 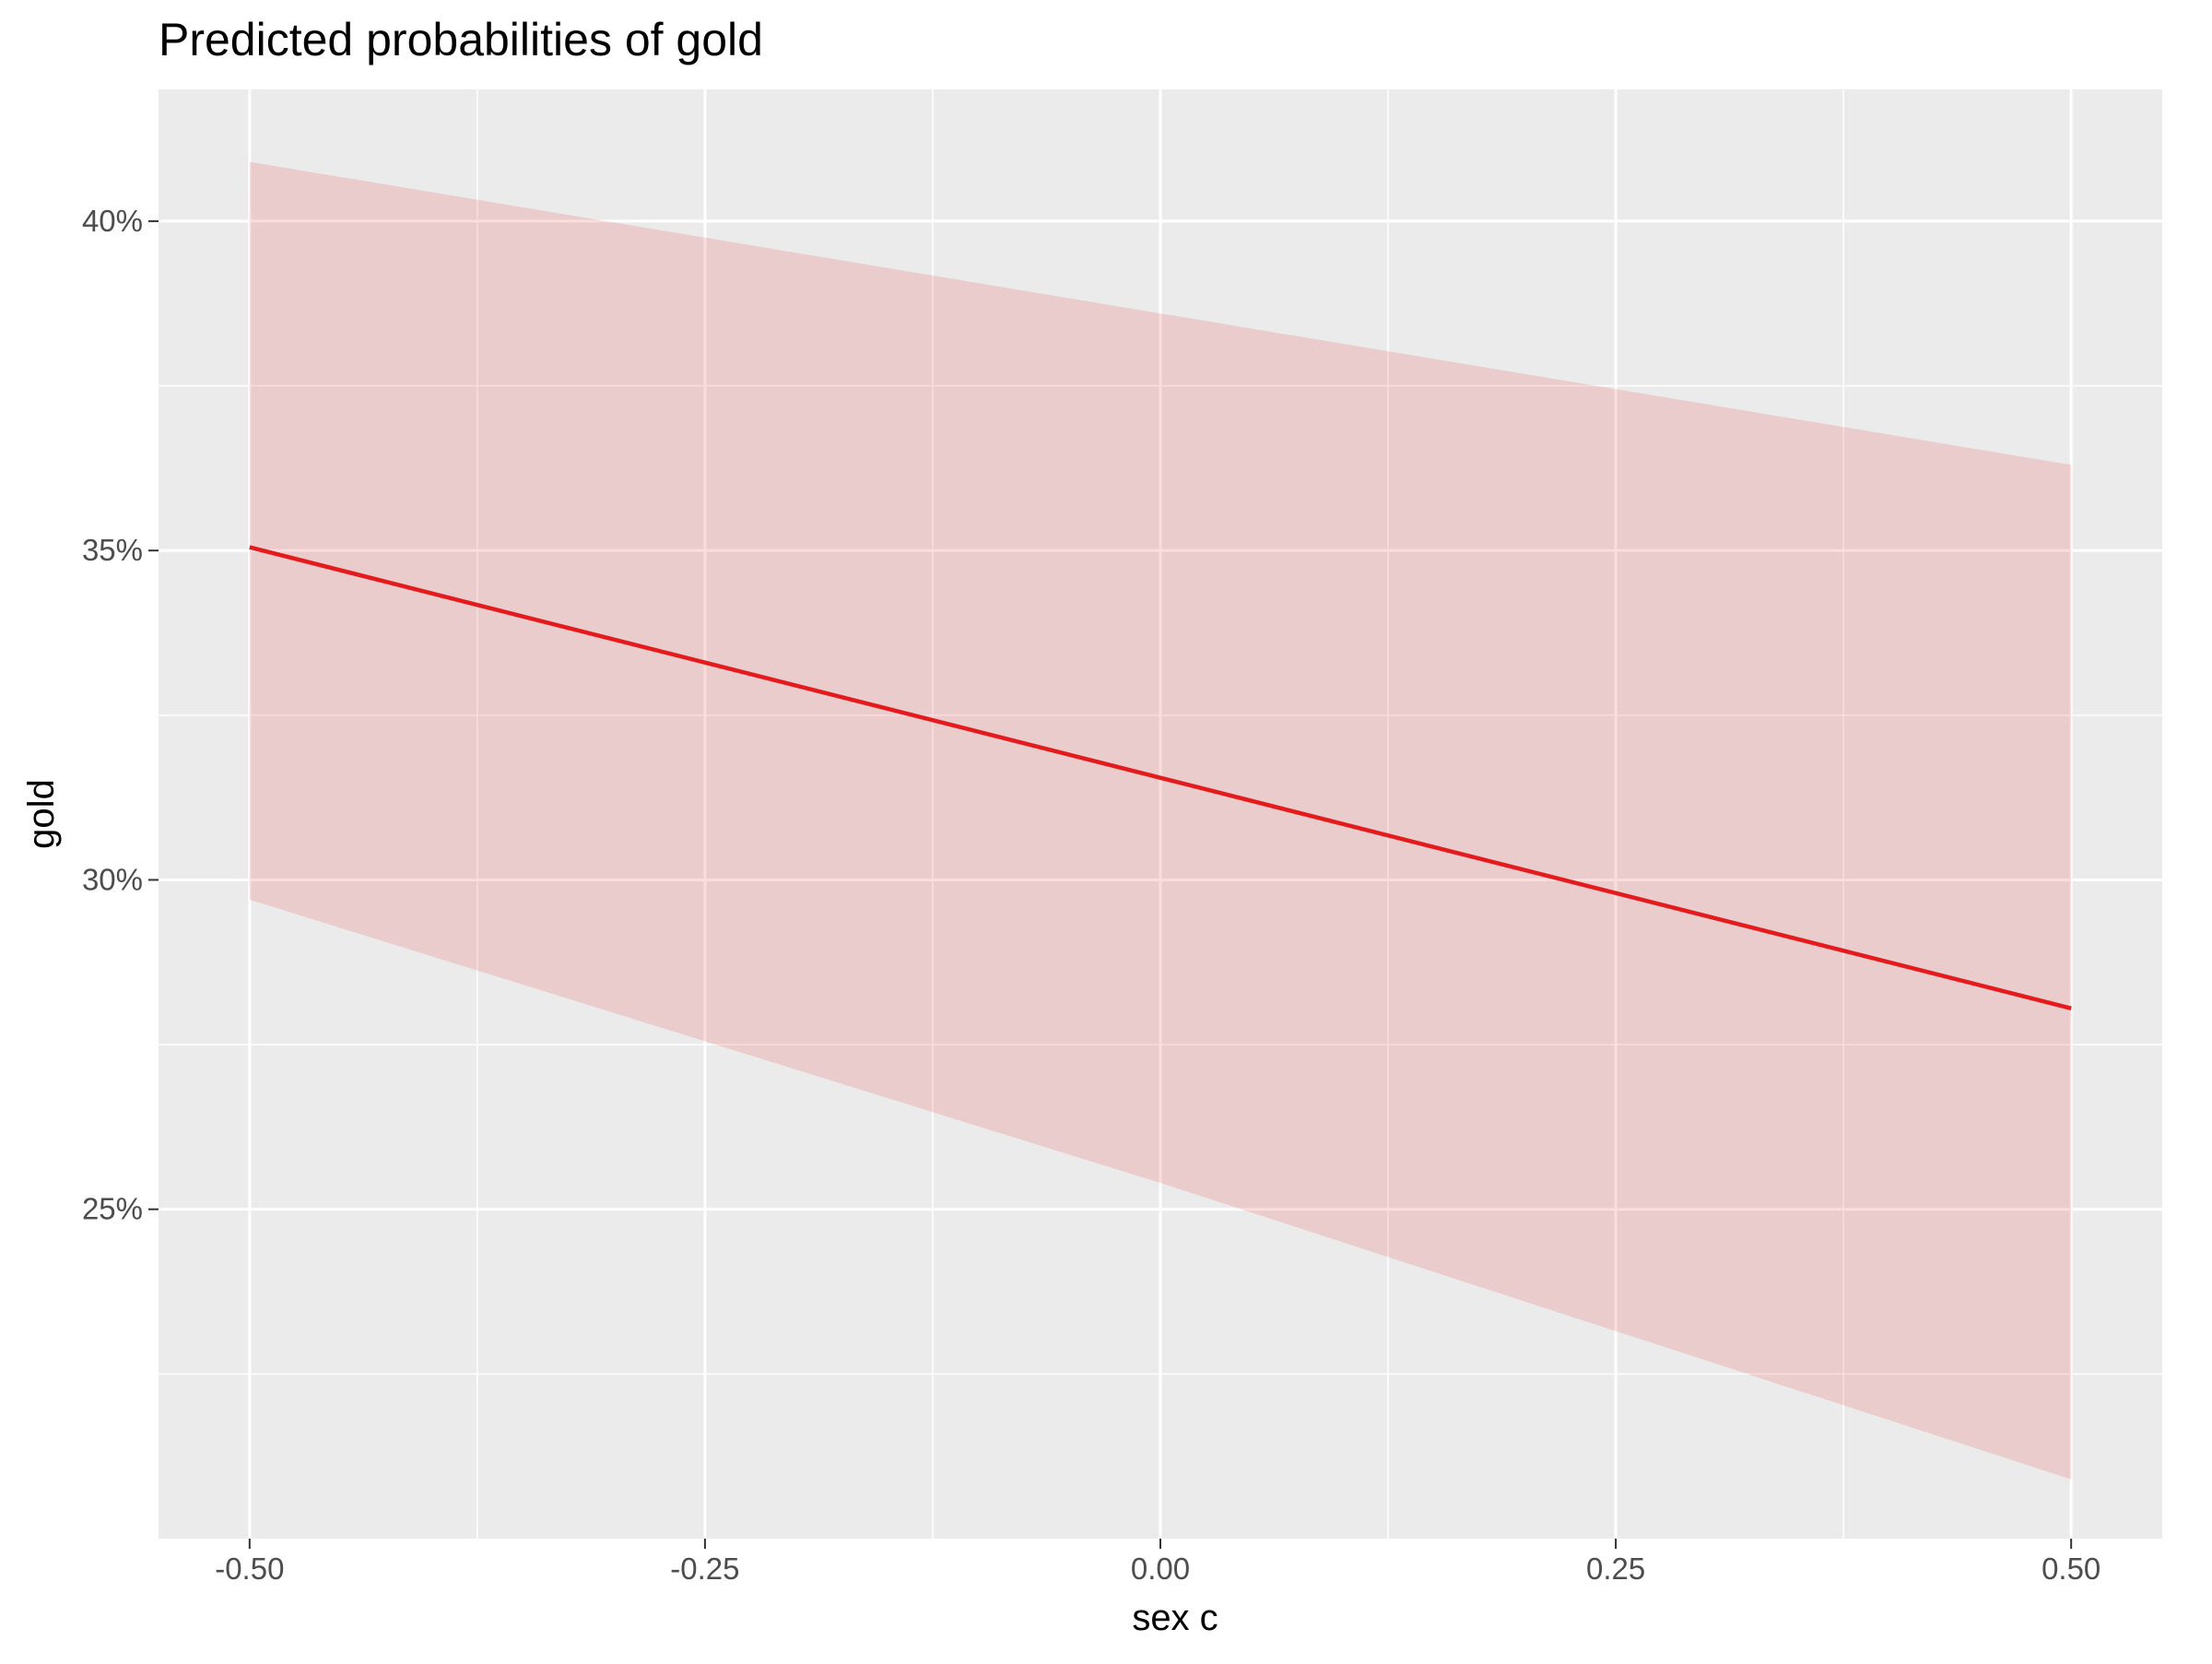 What do you see at coordinates (2070, 1569) in the screenshot?
I see `x-tick-label: 0.50` at bounding box center [2070, 1569].